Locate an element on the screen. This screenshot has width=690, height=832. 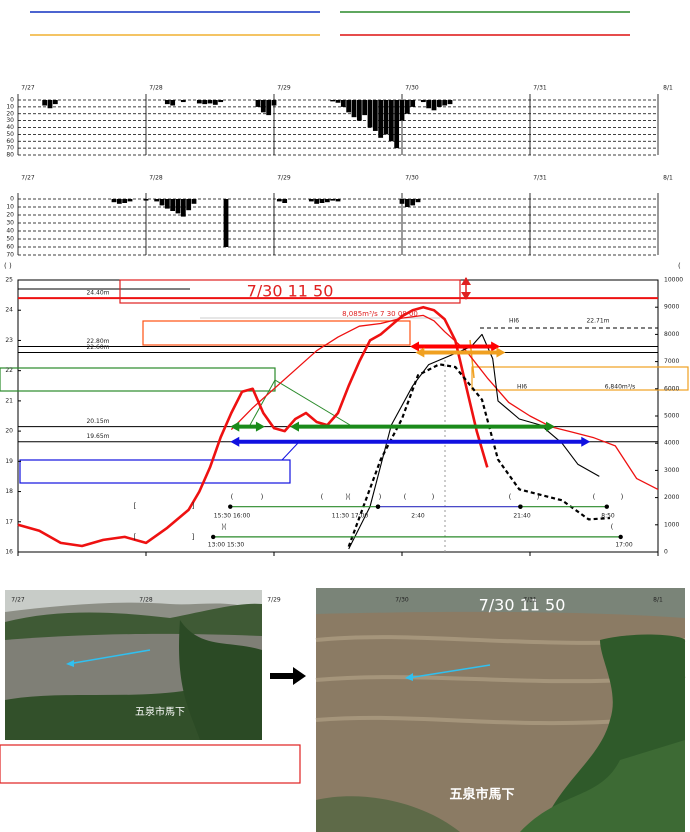
y2-tick-label: 4000 is located at coordinates (671, 443).